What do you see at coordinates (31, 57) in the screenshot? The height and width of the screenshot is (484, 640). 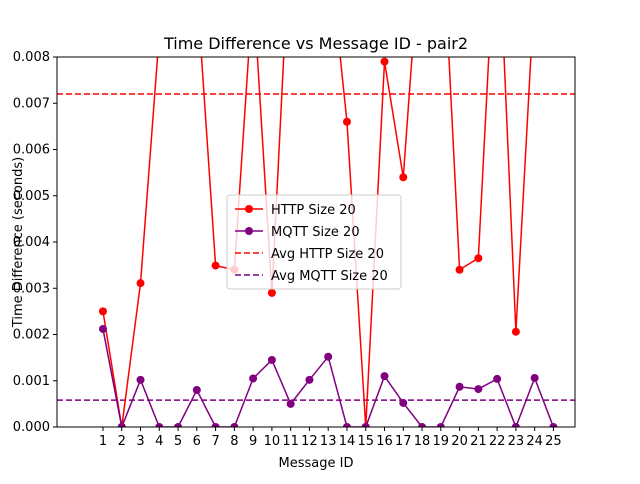 I see `y-tick-label: 0.008` at bounding box center [31, 57].